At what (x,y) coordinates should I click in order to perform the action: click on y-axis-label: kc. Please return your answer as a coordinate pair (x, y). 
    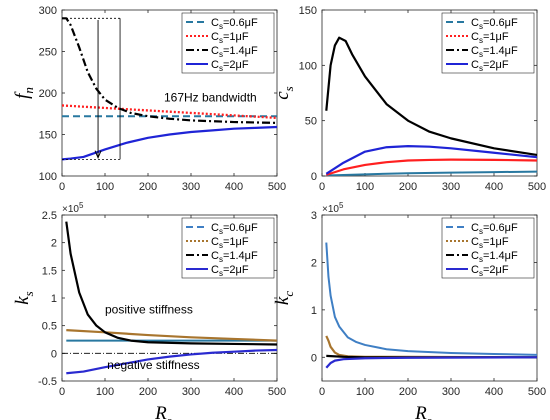
    Looking at the image, I should click on (284, 298).